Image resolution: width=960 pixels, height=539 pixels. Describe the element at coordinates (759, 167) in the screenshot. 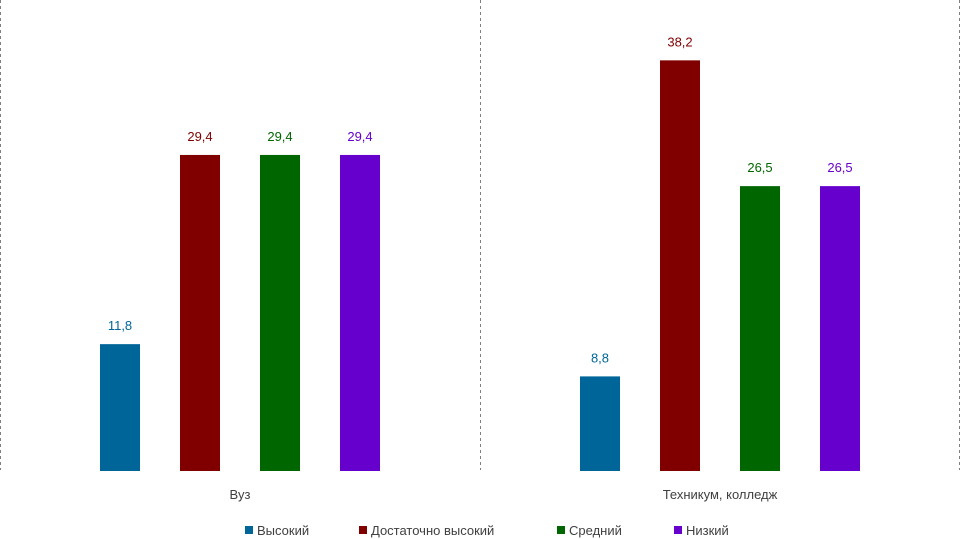

I see `bar-value-label-1-2: 26,5` at that location.